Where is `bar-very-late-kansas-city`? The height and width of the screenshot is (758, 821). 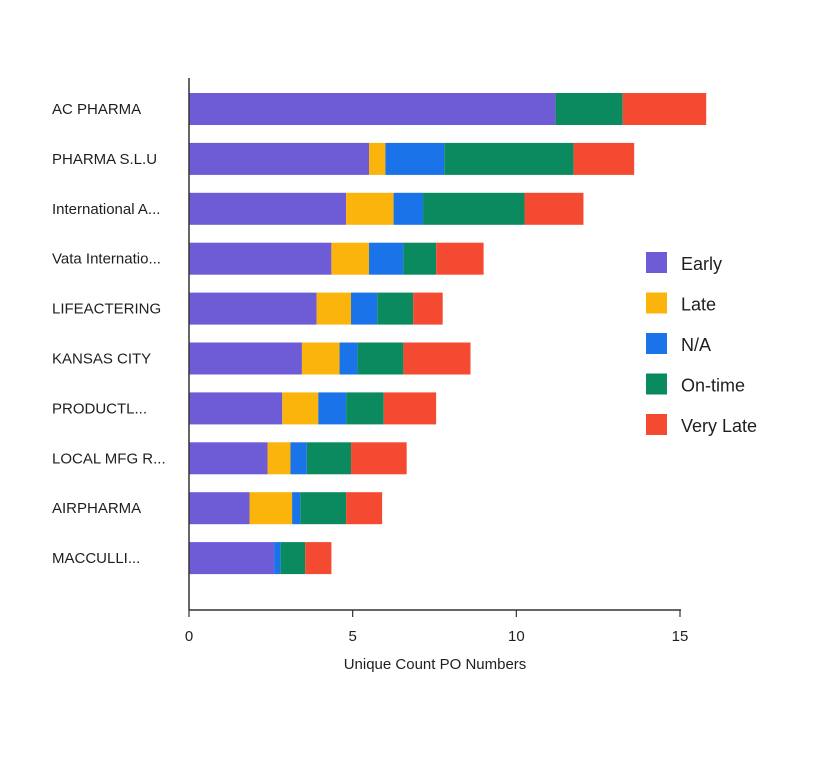
bar-very-late-kansas-city is located at coordinates (437, 358).